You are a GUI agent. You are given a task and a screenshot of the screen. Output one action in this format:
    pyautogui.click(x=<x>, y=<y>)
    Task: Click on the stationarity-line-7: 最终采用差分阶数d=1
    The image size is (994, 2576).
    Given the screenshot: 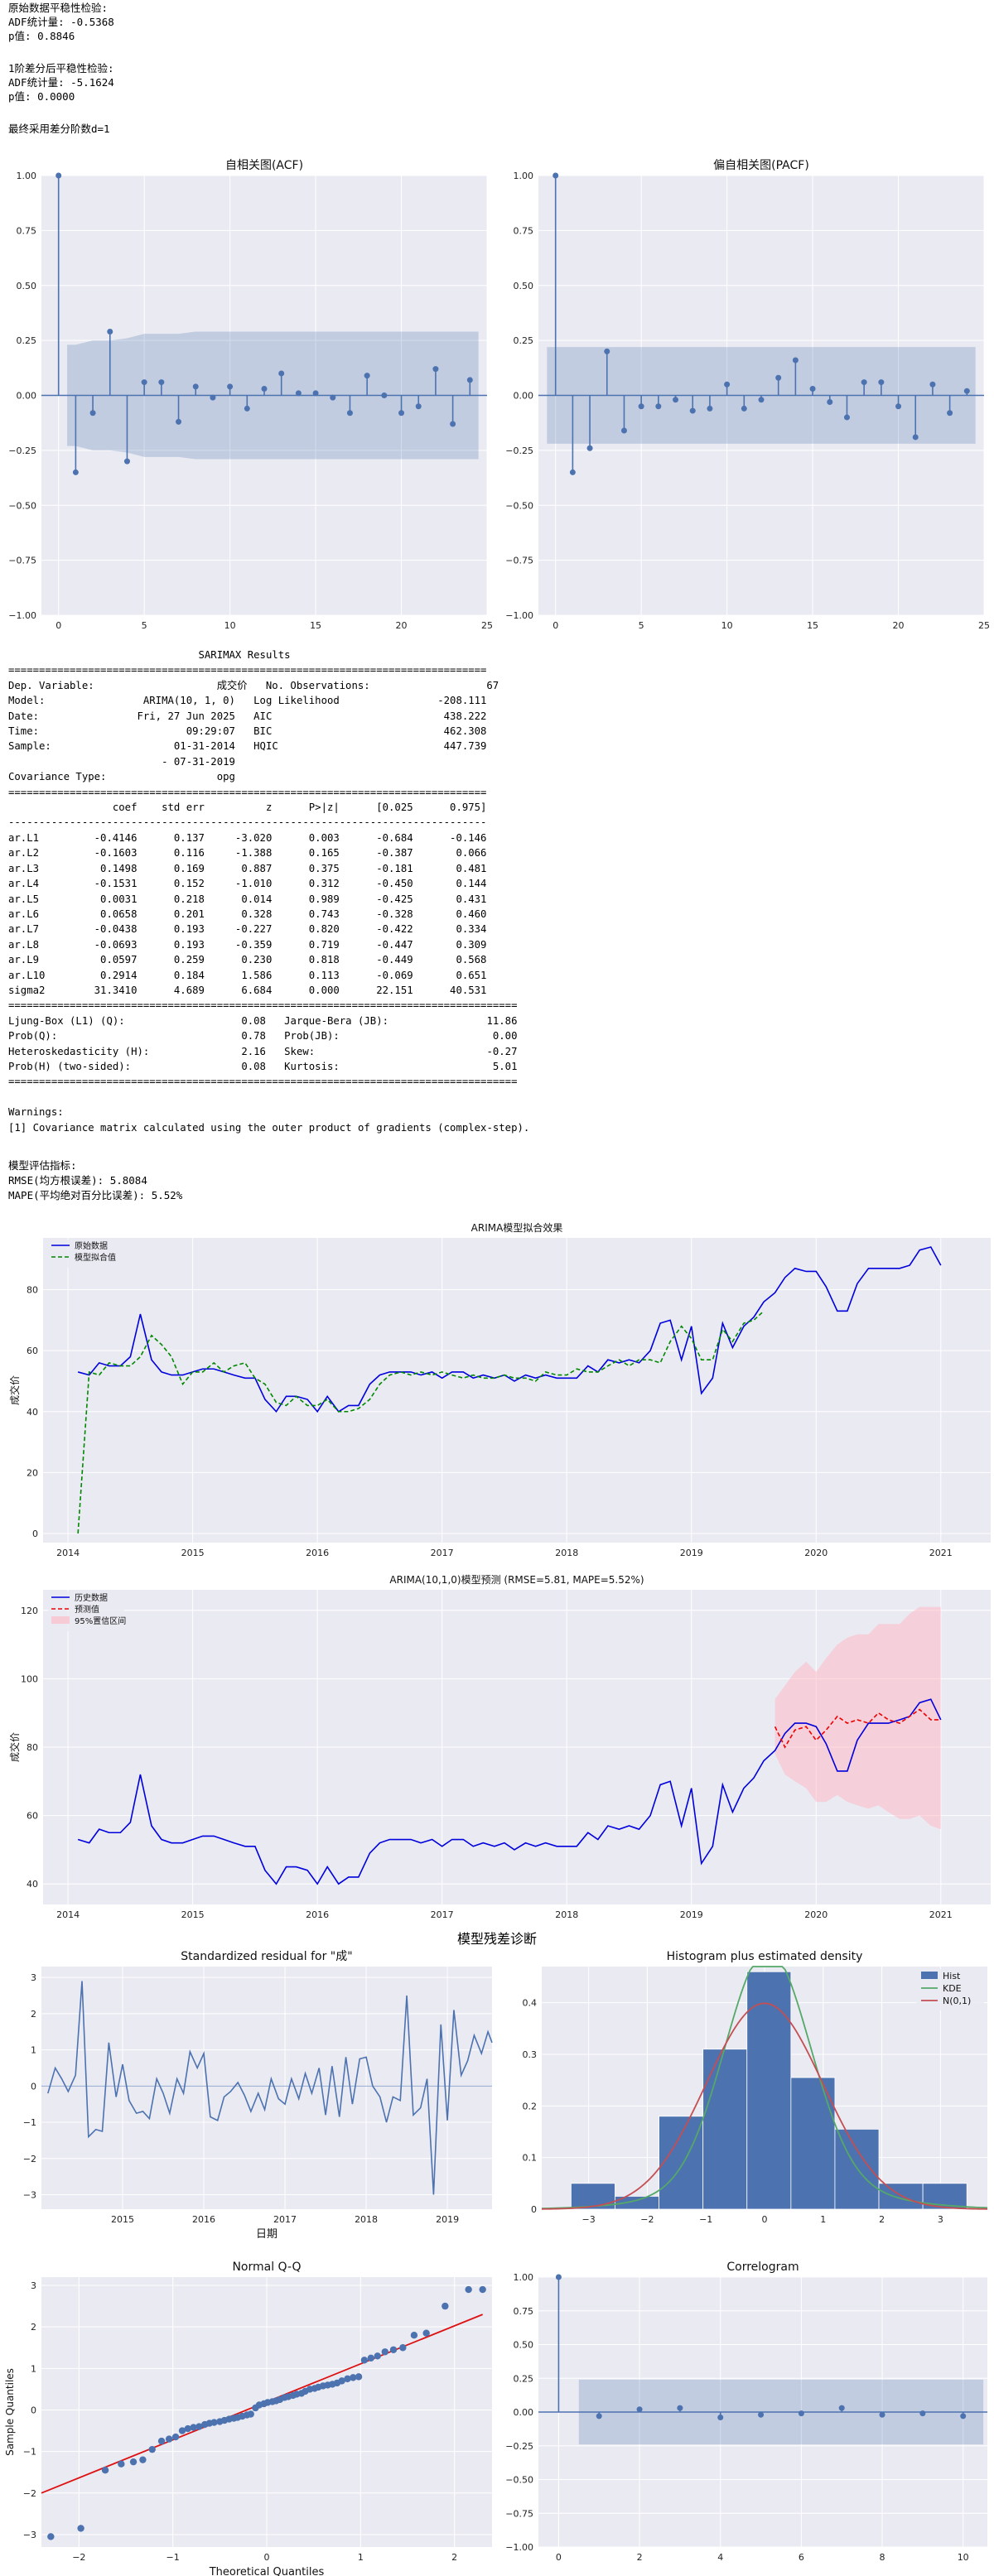 What is the action you would take?
    pyautogui.click(x=59, y=129)
    